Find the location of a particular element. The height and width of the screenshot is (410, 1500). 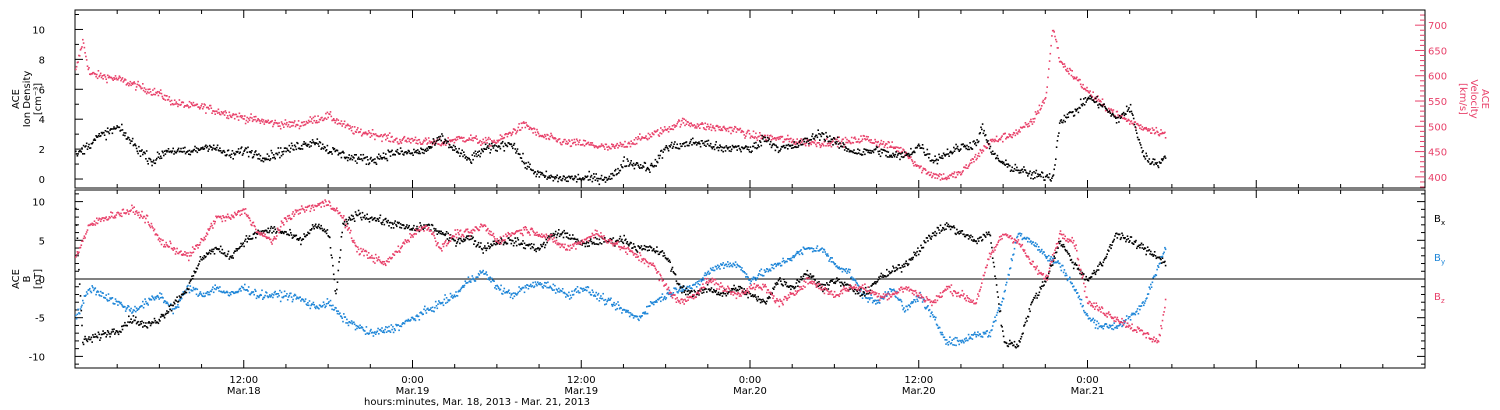

b-y-label-line: [nT] is located at coordinates (38, 279).